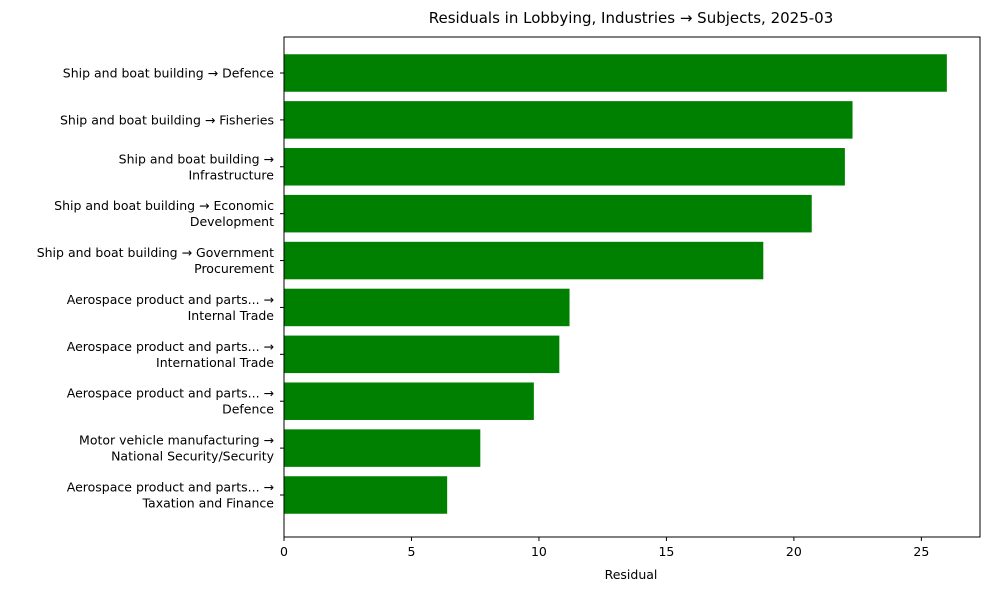 The width and height of the screenshot is (990, 594). Describe the element at coordinates (234, 268) in the screenshot. I see `y-tick-label-line: Procurement` at that location.